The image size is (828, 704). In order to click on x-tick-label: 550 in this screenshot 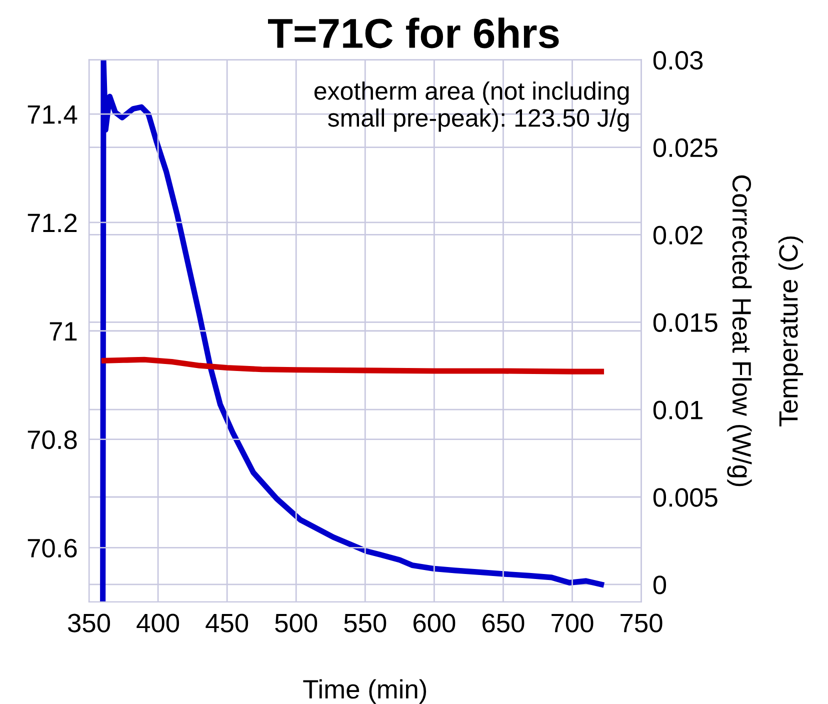, I will do `click(365, 623)`.